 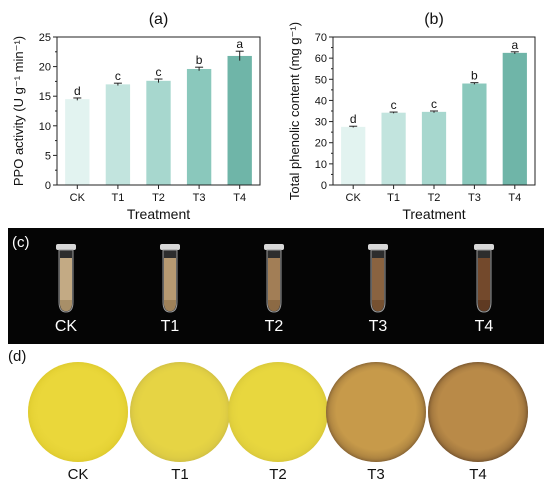 What do you see at coordinates (484, 326) in the screenshot?
I see `tube-label: T4` at bounding box center [484, 326].